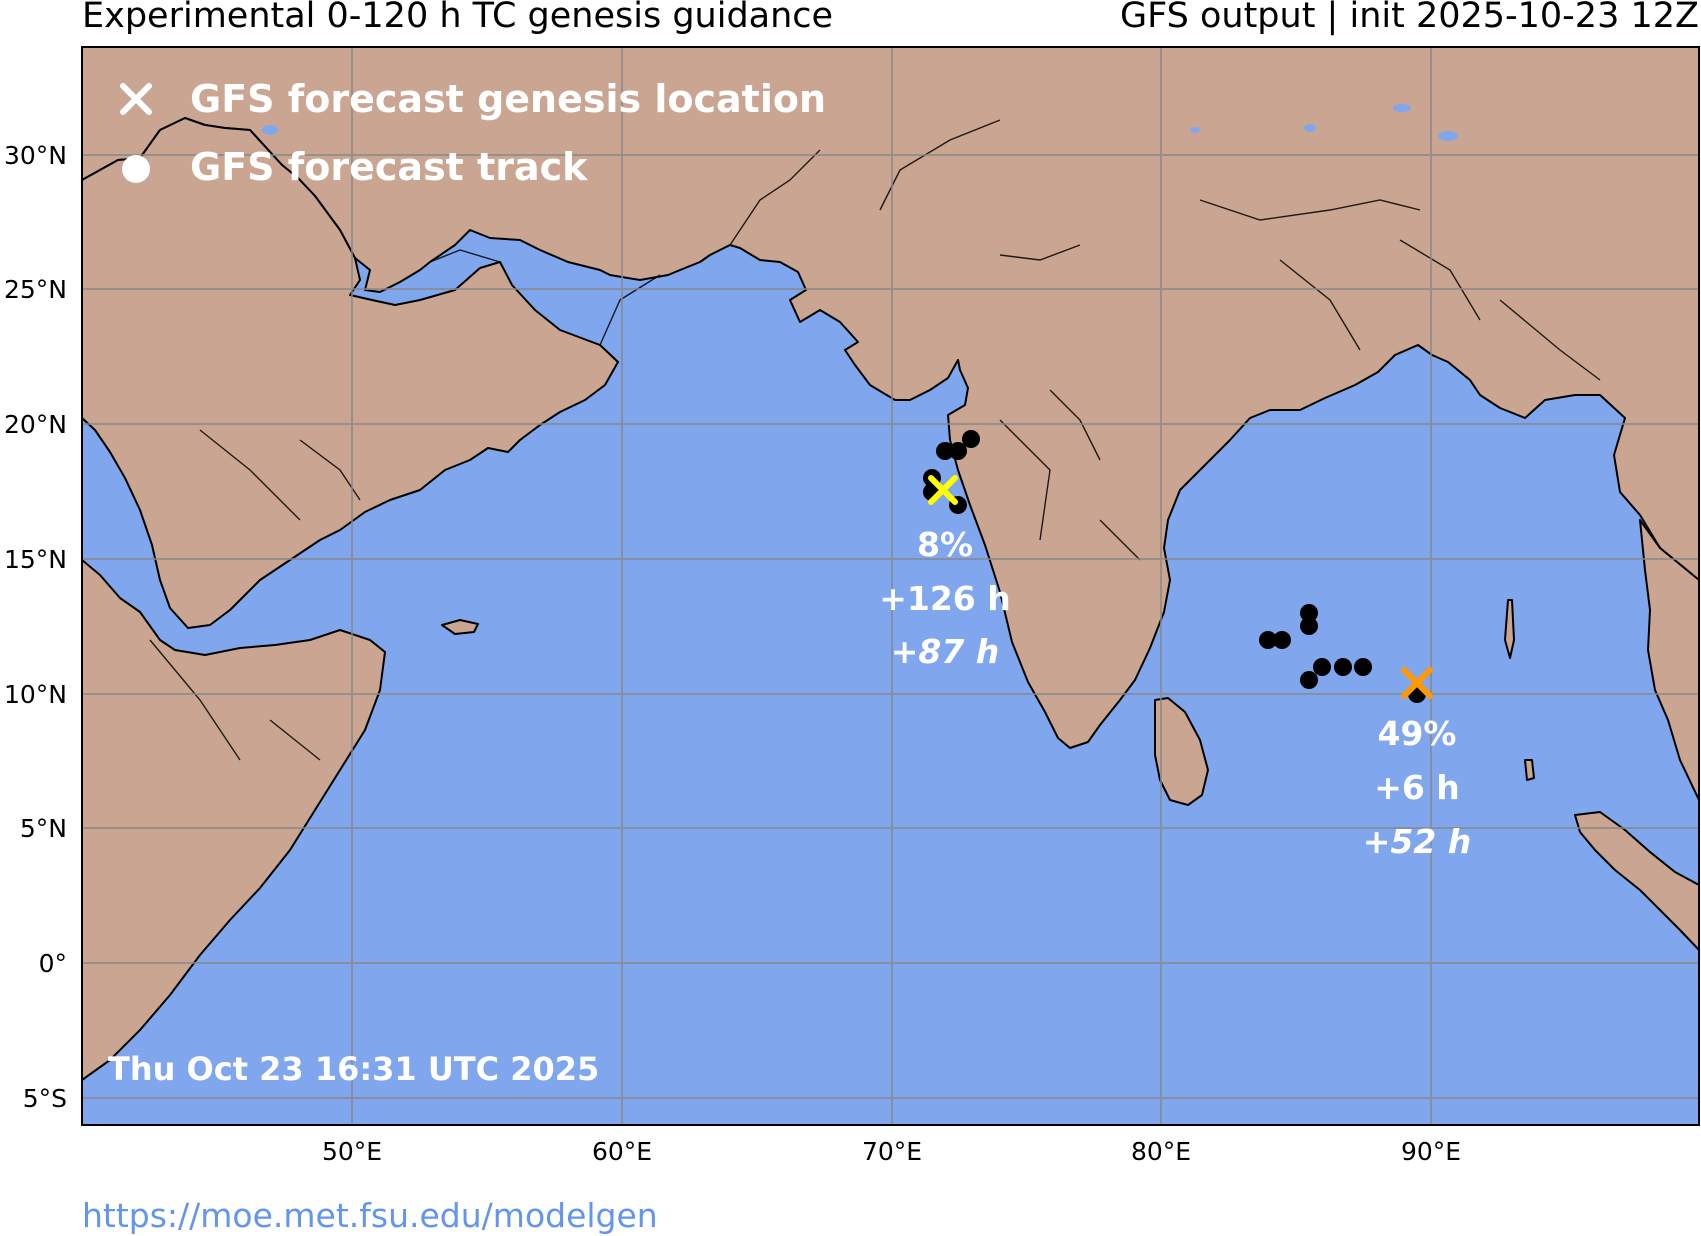 This screenshot has width=1701, height=1236. I want to click on lon-tick: 60°E, so click(622, 1151).